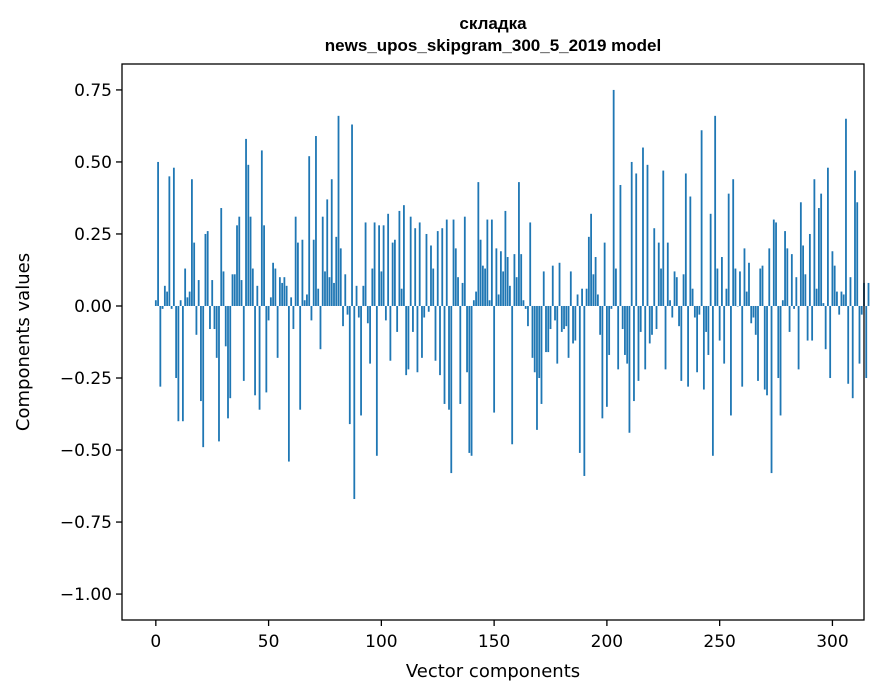  I want to click on y-tick-label: 0.25, so click(93, 235).